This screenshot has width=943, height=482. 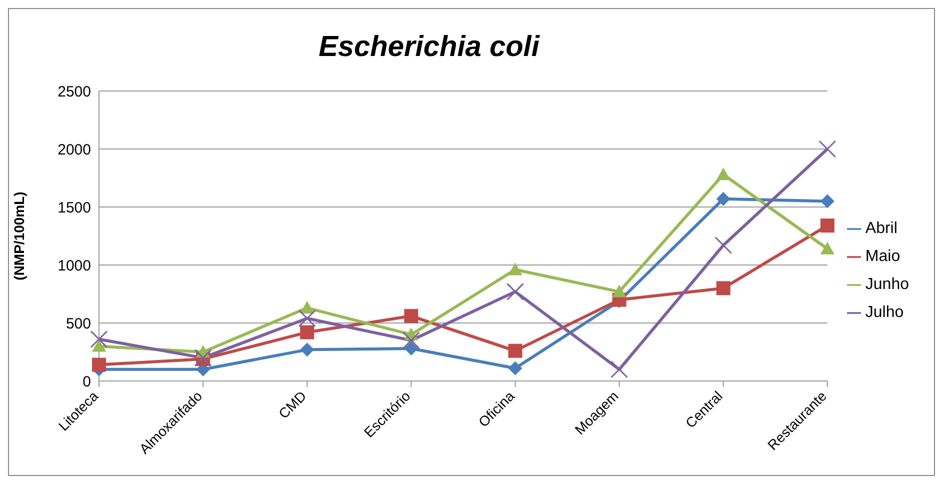 What do you see at coordinates (429, 47) in the screenshot?
I see `chart-title: Escherichia coli` at bounding box center [429, 47].